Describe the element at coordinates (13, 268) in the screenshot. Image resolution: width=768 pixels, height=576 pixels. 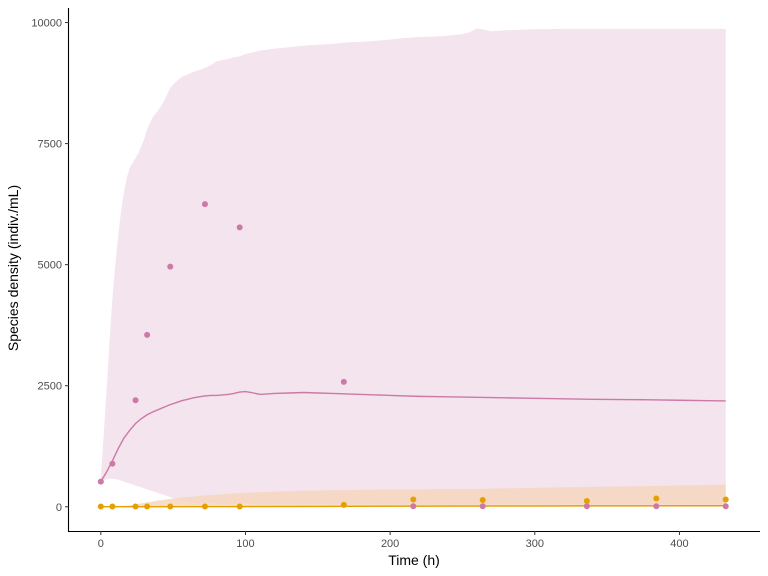
I see `y-axis-title: Species density (indiv./mL)` at that location.